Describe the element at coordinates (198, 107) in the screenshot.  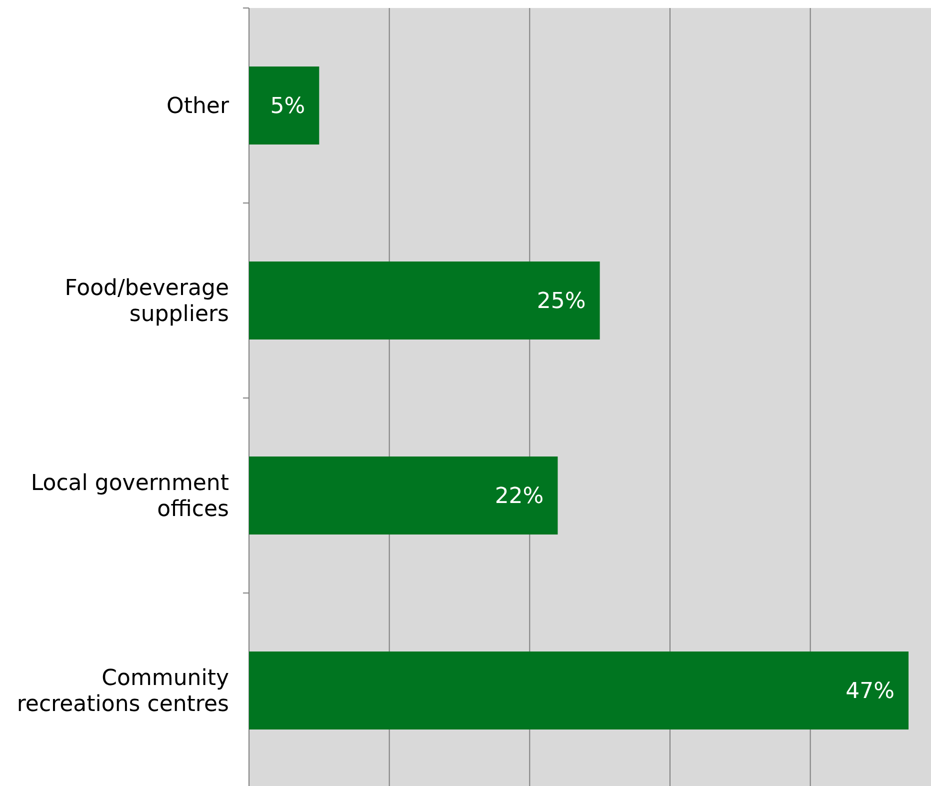
I see `y-tick-label: Other` at that location.